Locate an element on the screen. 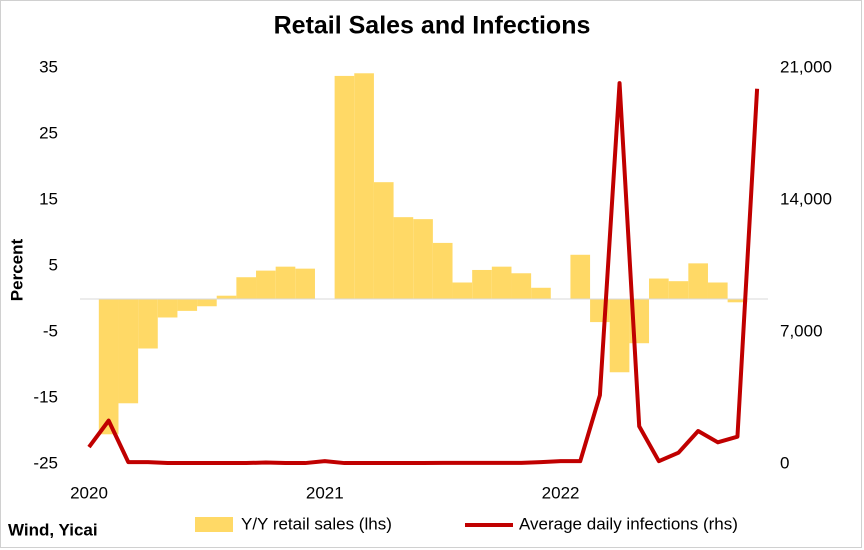 This screenshot has width=864, height=550. legend-label: Average daily infections (rhs) is located at coordinates (628, 523).